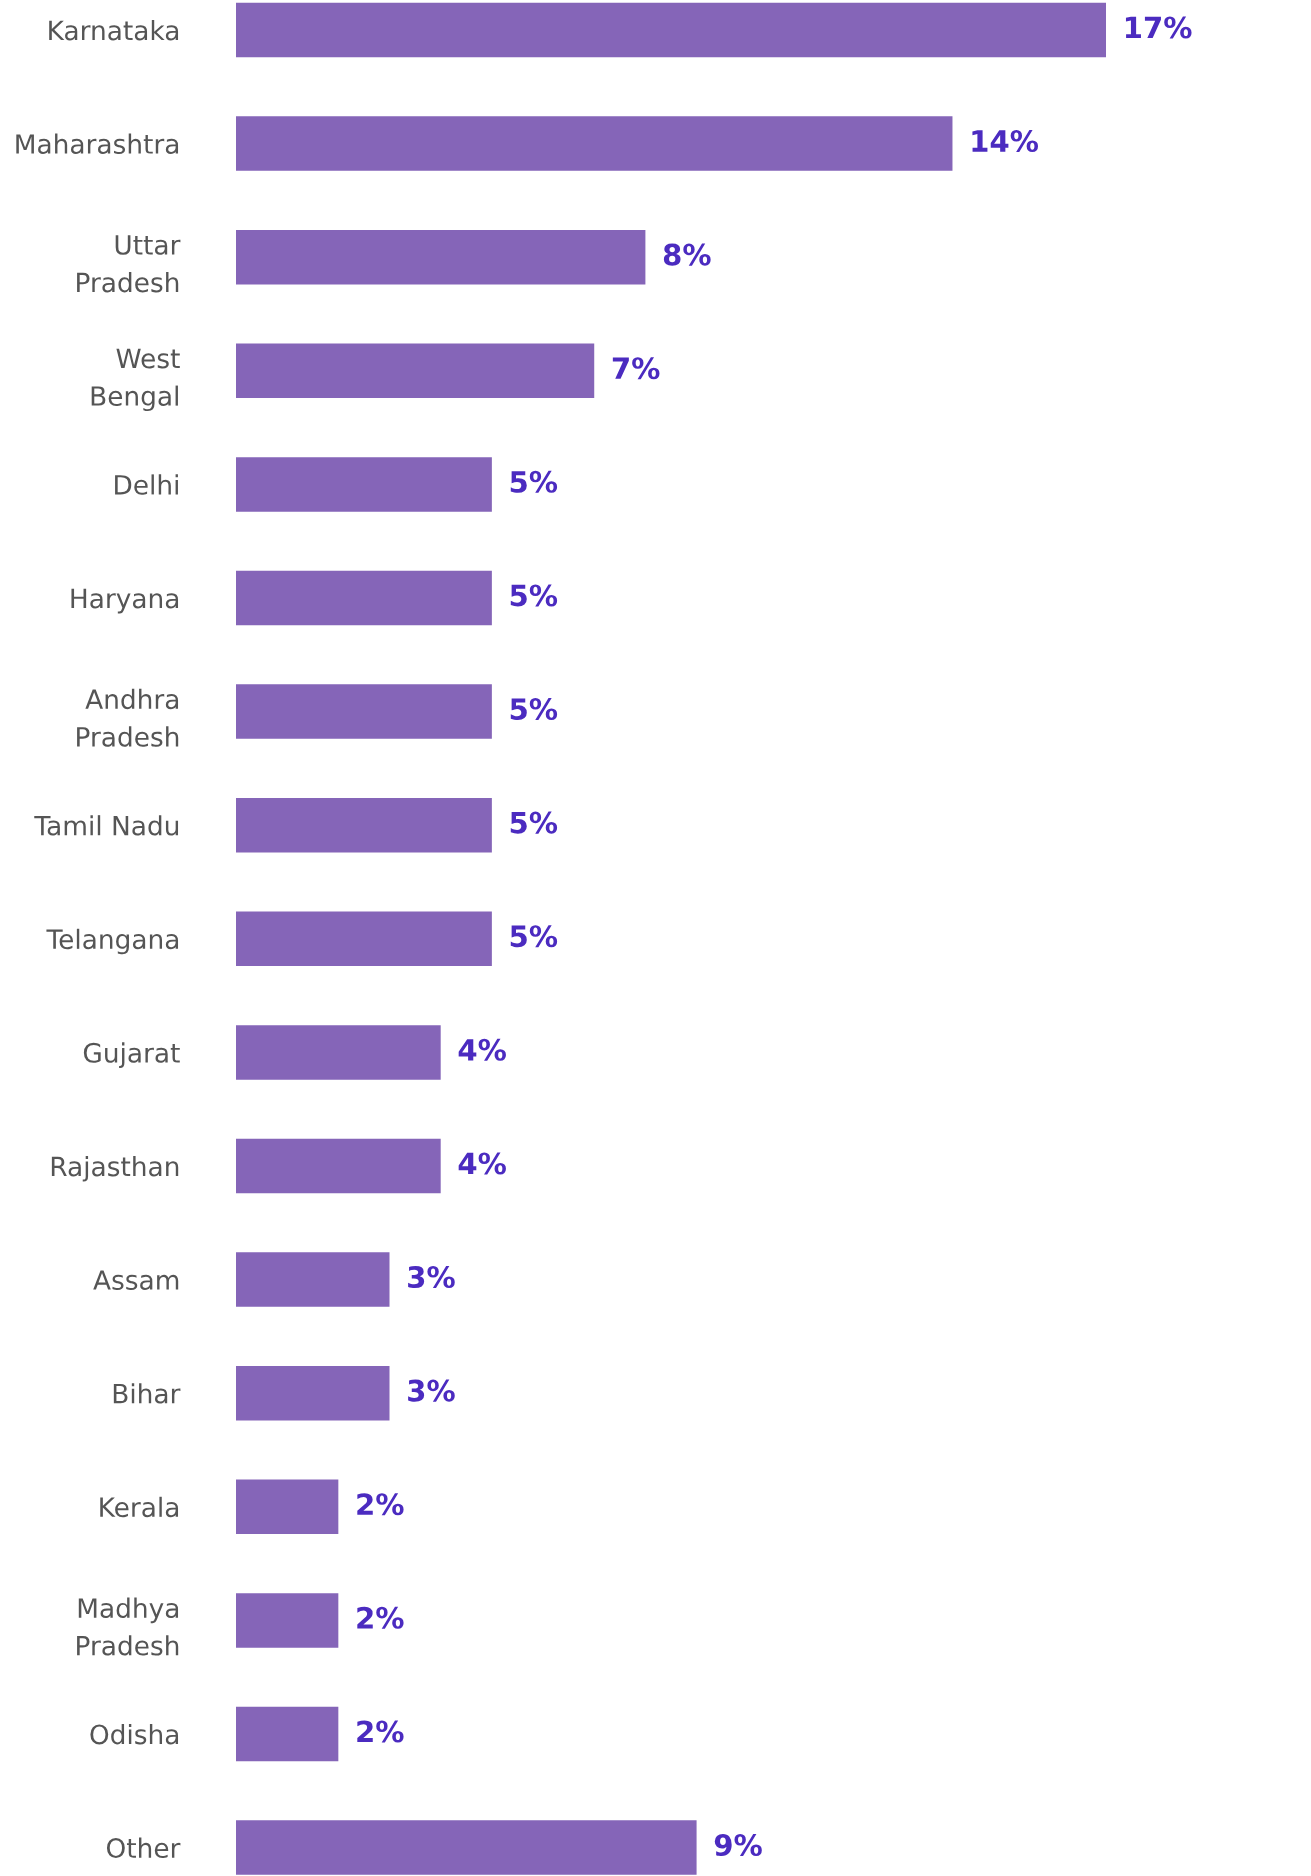 This screenshot has width=1311, height=1876. I want to click on y-tick-label: Uttar Pradesh, so click(129, 264).